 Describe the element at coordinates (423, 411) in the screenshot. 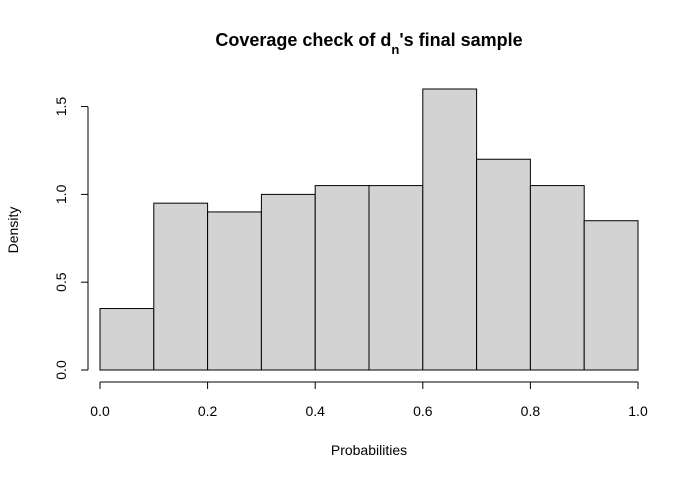

I see `x-tick-label-3: 0.6` at that location.